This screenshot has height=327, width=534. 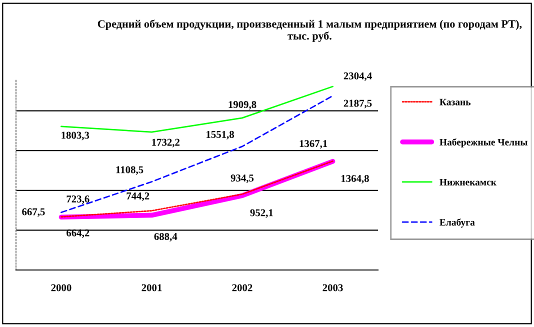 What do you see at coordinates (358, 104) in the screenshot?
I see `data-label: 2187,5` at bounding box center [358, 104].